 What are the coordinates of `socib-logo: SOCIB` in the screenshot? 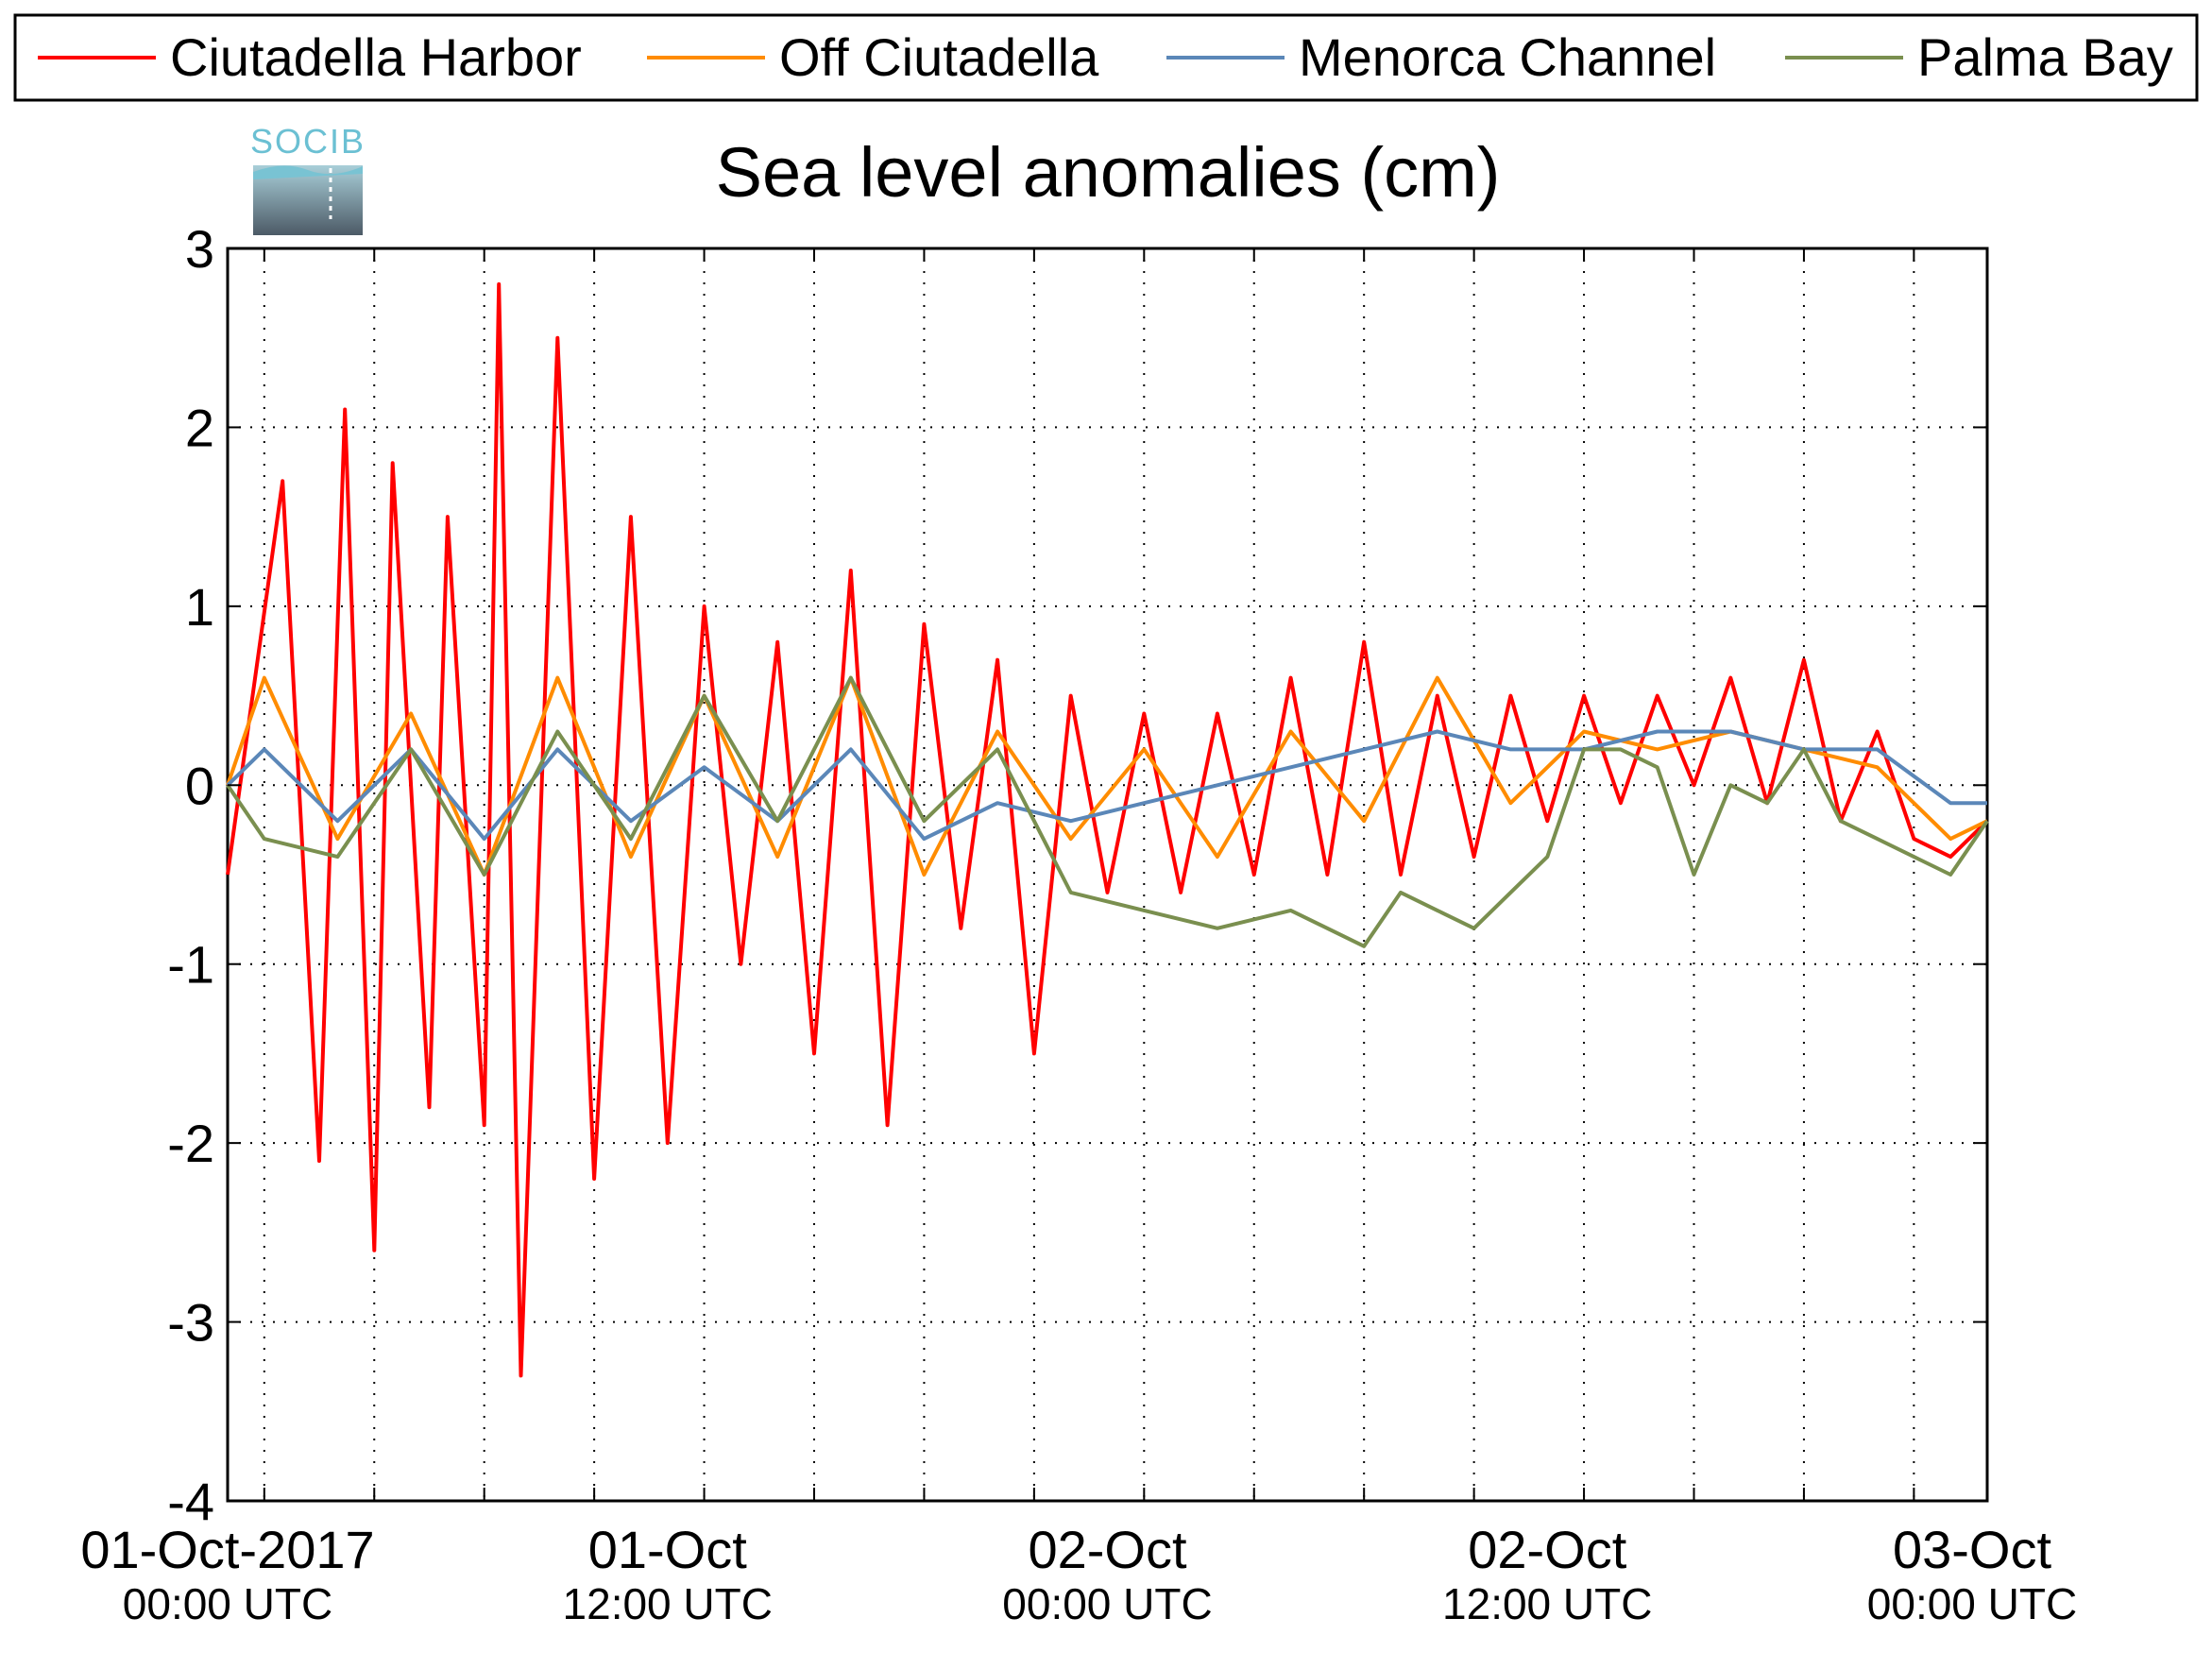 It's located at (308, 178).